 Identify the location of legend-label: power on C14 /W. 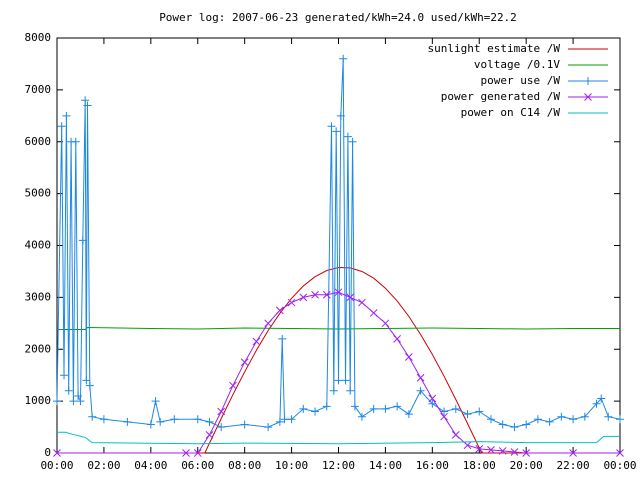
(511, 112).